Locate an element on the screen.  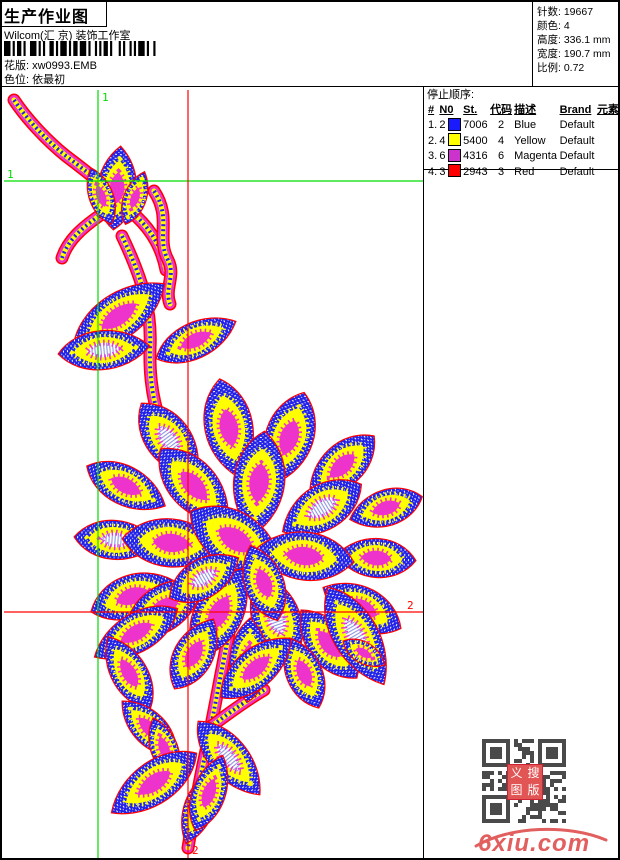
column-header-6: 元素 is located at coordinates (607, 110).